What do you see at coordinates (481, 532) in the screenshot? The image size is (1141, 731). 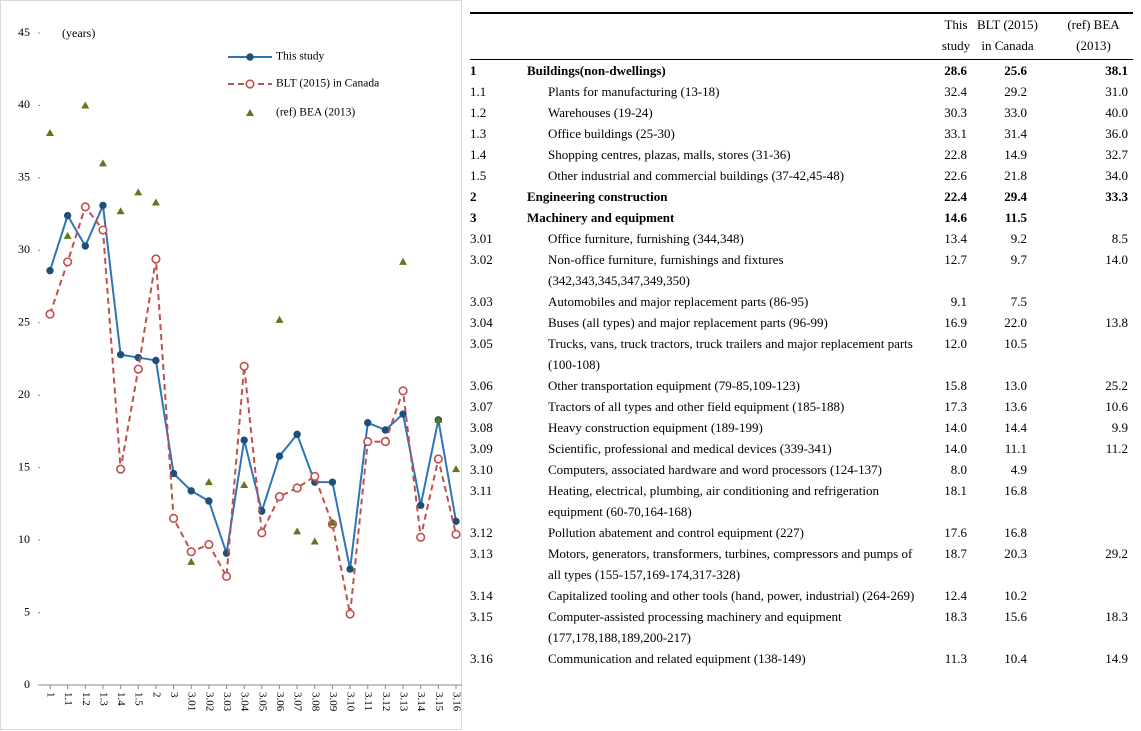 I see `table-cell: 3.12` at bounding box center [481, 532].